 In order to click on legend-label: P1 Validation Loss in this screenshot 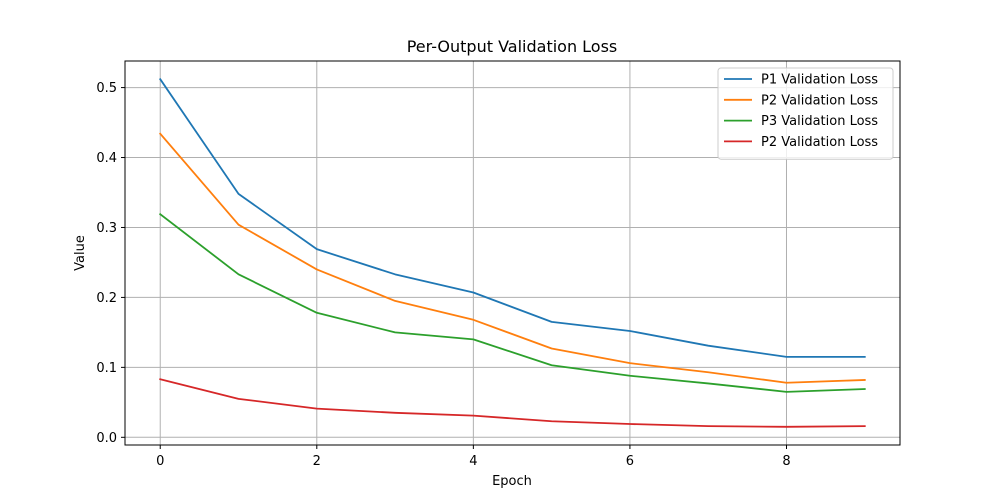, I will do `click(819, 80)`.